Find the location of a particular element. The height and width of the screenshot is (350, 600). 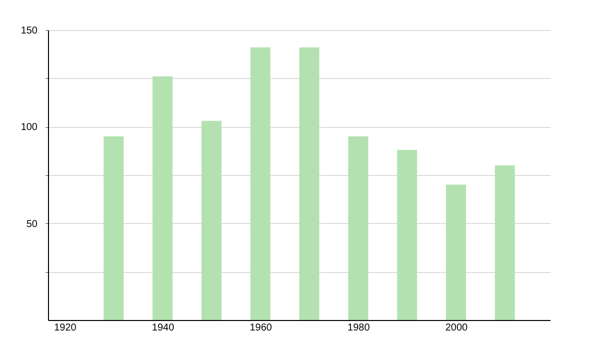

y-tick-label: 150 is located at coordinates (29, 31).